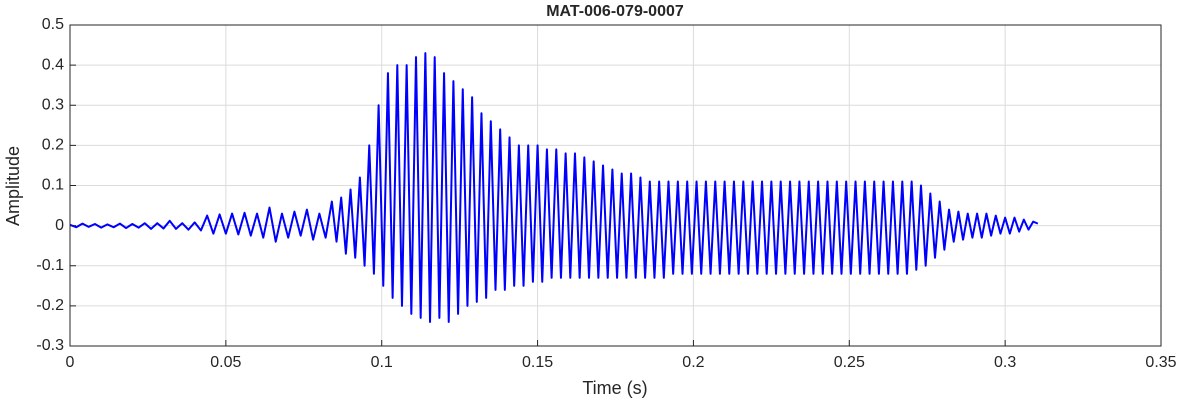 Image resolution: width=1182 pixels, height=404 pixels. Describe the element at coordinates (53, 145) in the screenshot. I see `y-tick-label: 0.2` at that location.